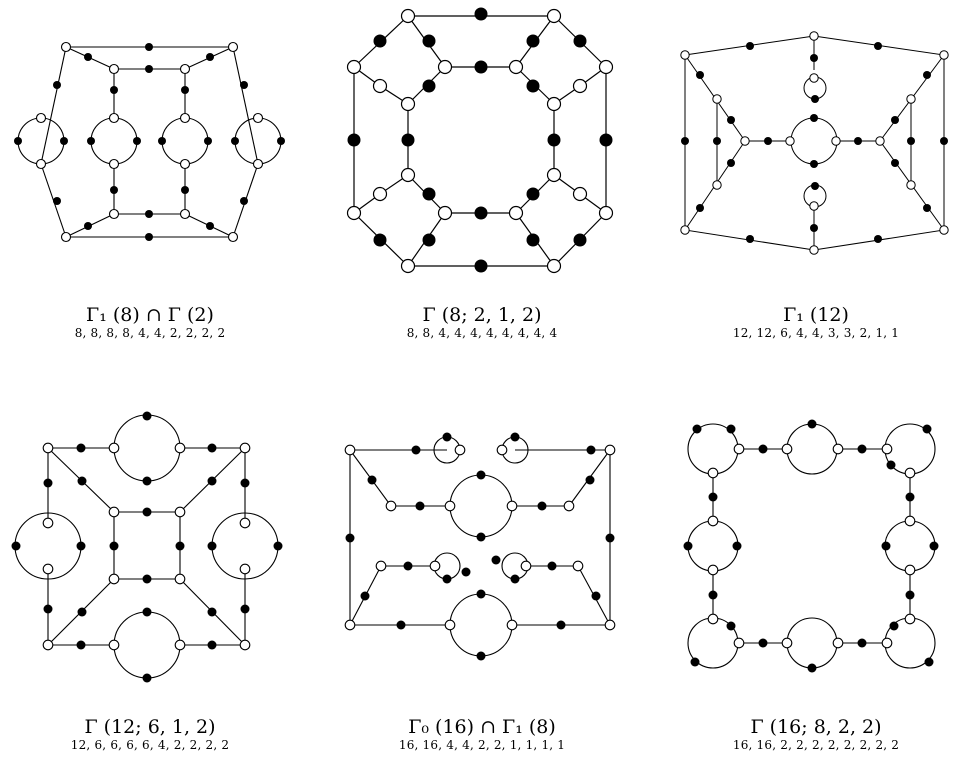  What do you see at coordinates (482, 745) in the screenshot?
I see `graph-sequence: 16, 16, 4, 4, 2, 2, 1, 1, 1, 1` at bounding box center [482, 745].